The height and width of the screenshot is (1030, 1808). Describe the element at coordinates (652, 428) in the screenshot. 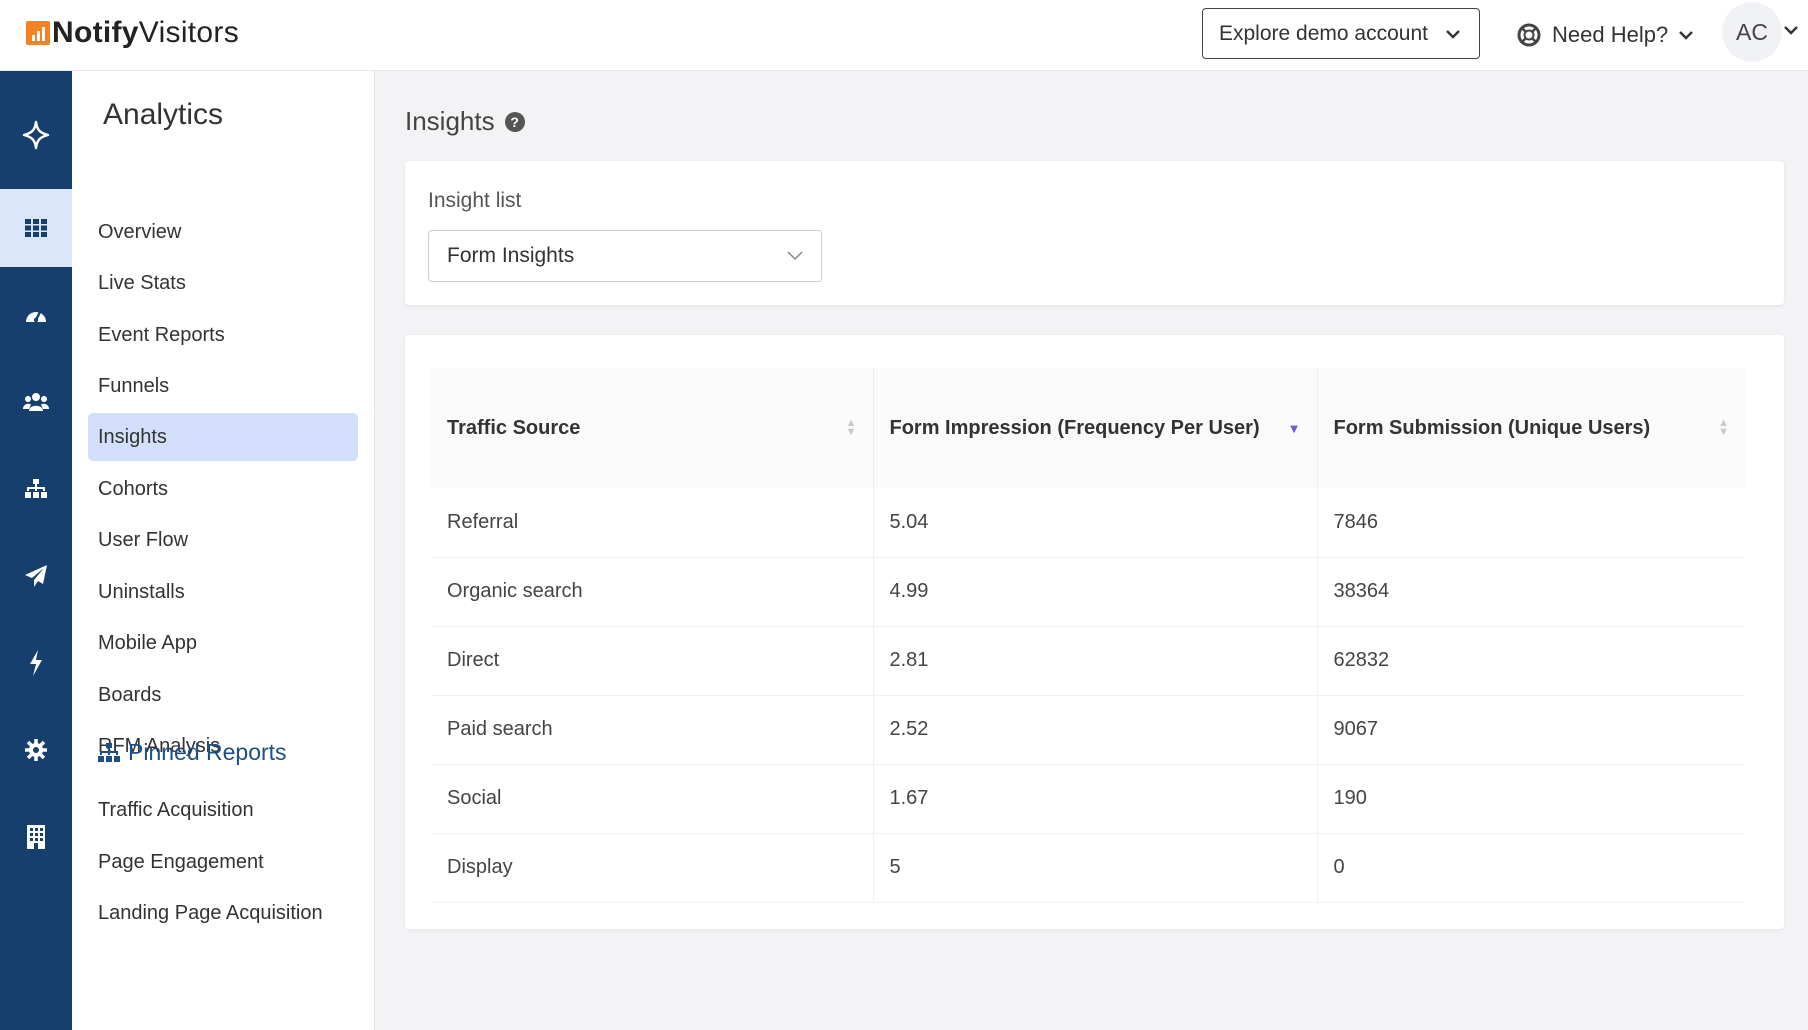

I see `column-header-traffic-source: Traffic Source ▲ ▼` at that location.